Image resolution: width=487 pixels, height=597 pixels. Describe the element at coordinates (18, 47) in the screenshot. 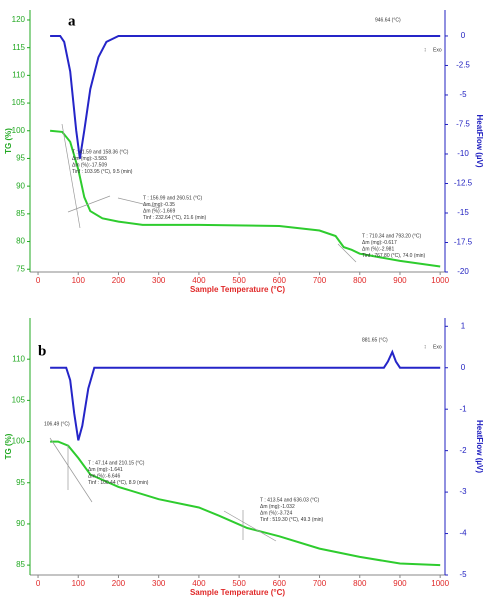

I see `y-tick-label: 115` at that location.